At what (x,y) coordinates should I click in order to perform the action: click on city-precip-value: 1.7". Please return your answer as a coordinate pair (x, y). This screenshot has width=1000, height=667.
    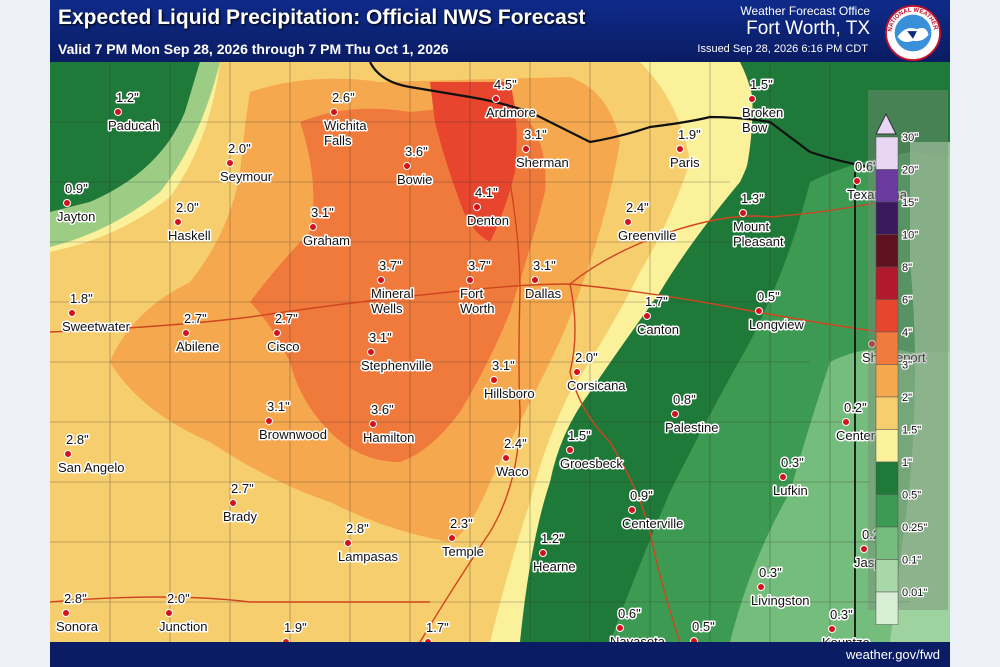
    Looking at the image, I should click on (437, 627).